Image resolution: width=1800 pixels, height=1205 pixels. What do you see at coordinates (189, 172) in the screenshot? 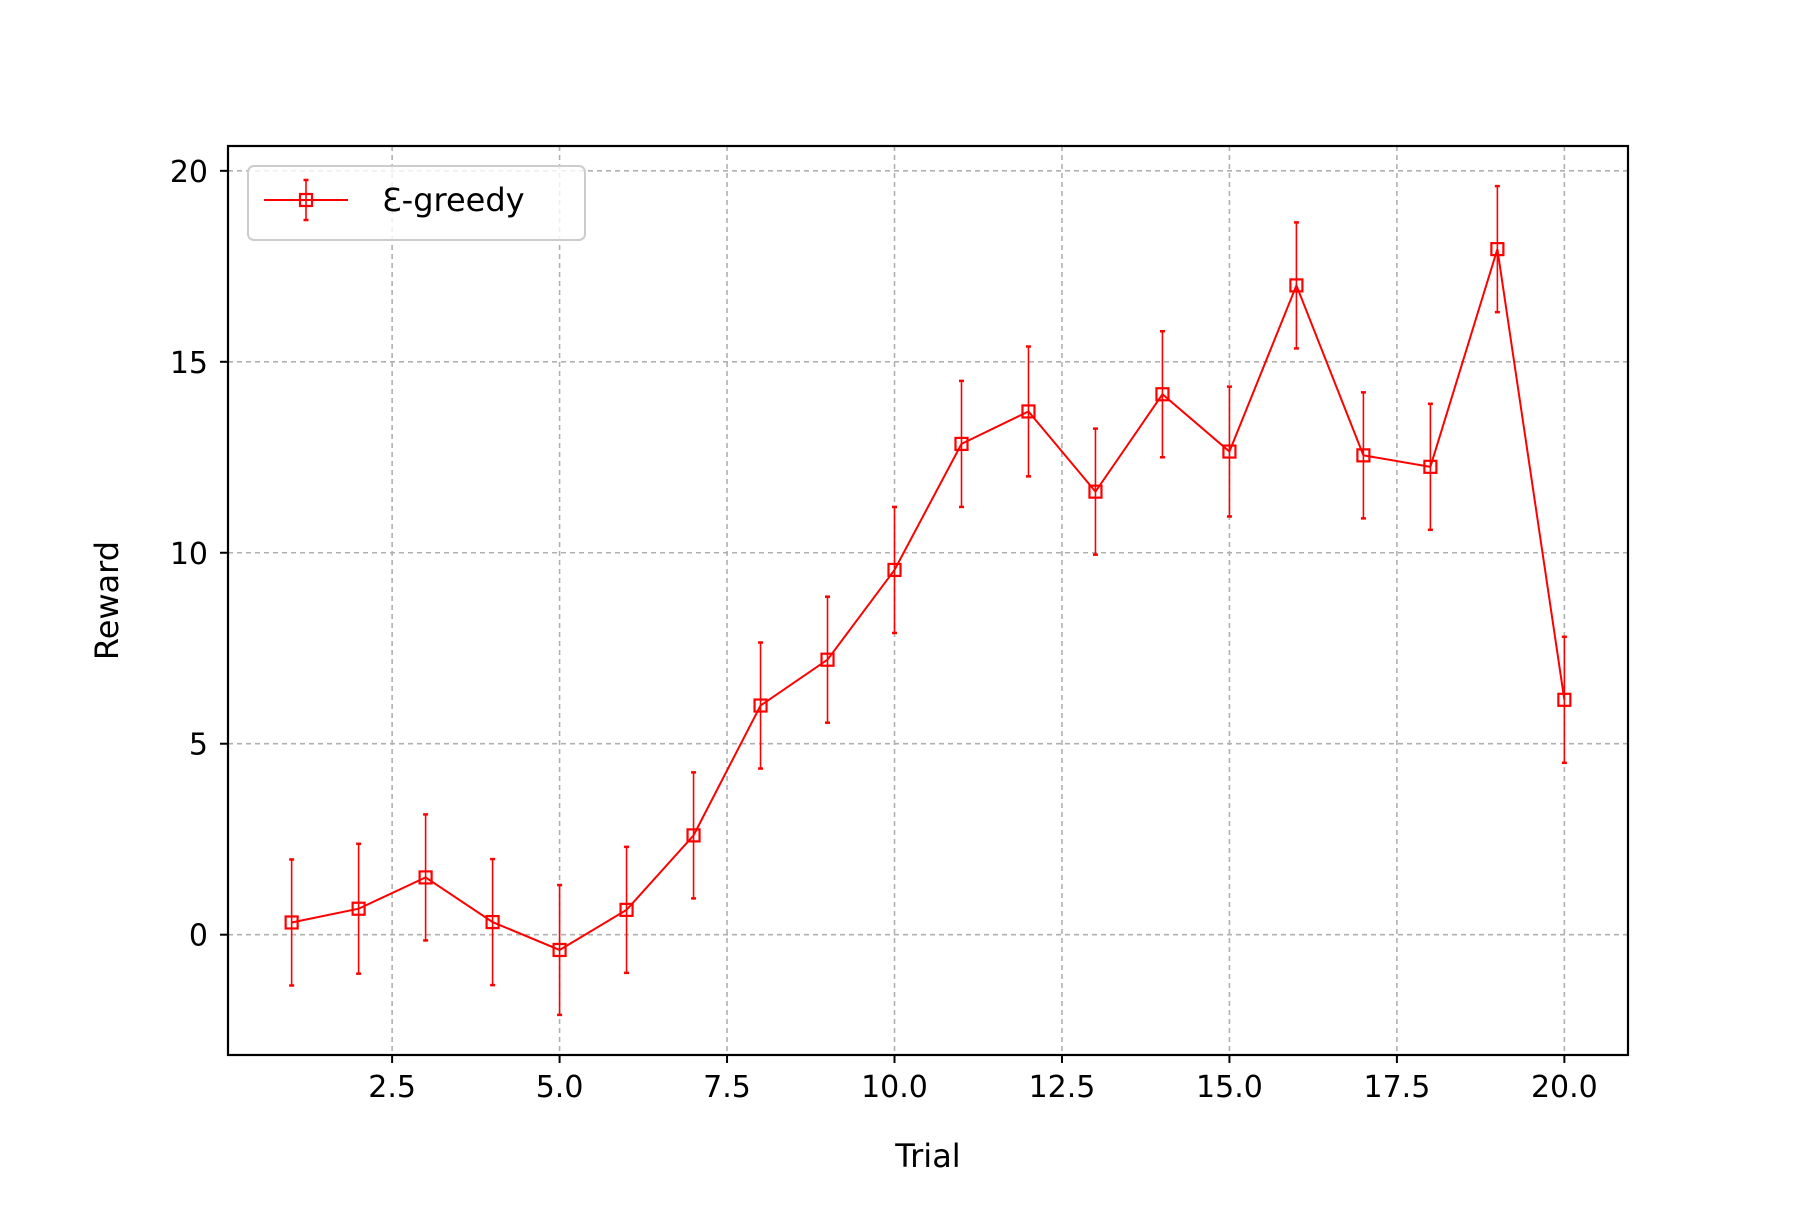
I see `y-tick-label: 20` at bounding box center [189, 172].